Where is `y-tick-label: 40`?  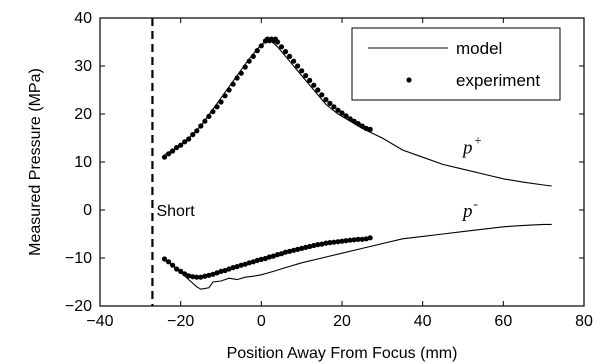
y-tick-label: 40 is located at coordinates (83, 18).